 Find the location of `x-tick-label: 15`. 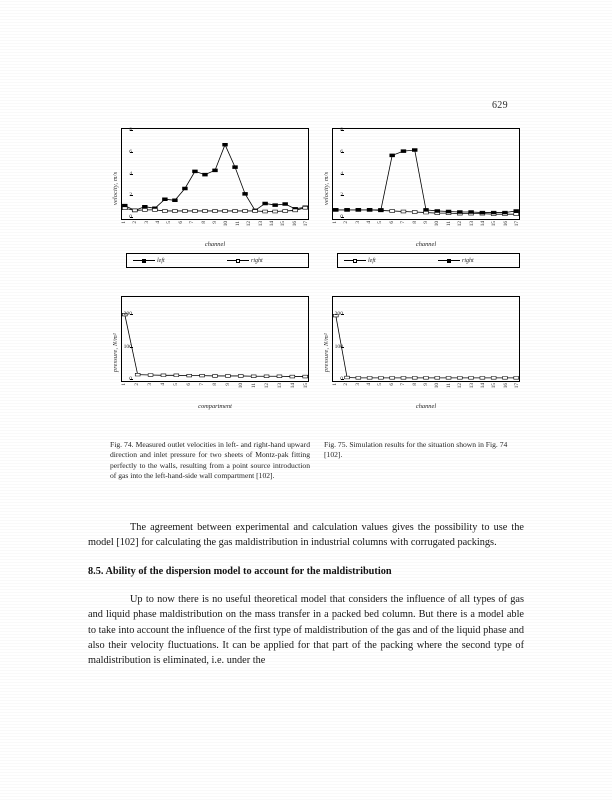

x-tick-label: 15 is located at coordinates (494, 224).